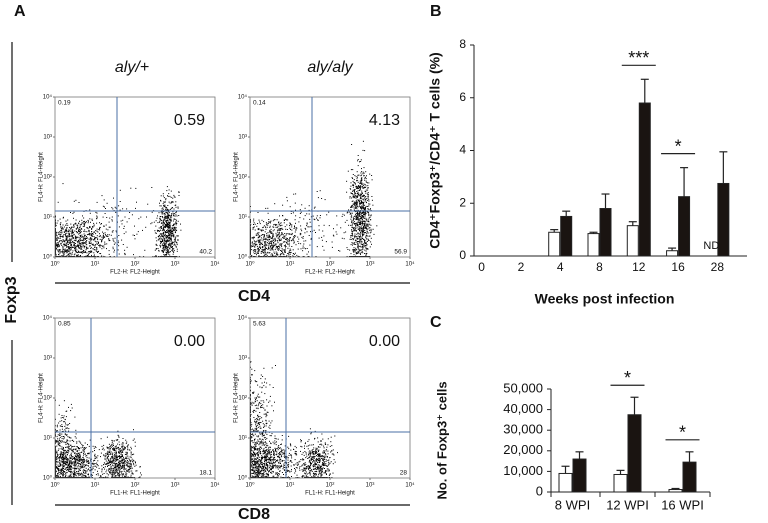 The image size is (768, 523). What do you see at coordinates (254, 296) in the screenshot?
I see `row-marker: CD4` at bounding box center [254, 296].